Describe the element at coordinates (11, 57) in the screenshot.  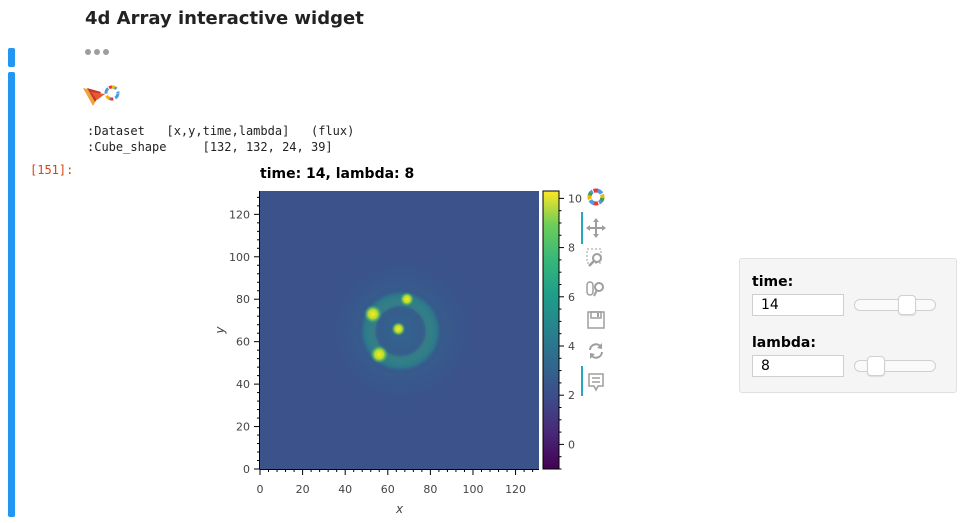
I see `cell-collapse-bar` at that location.